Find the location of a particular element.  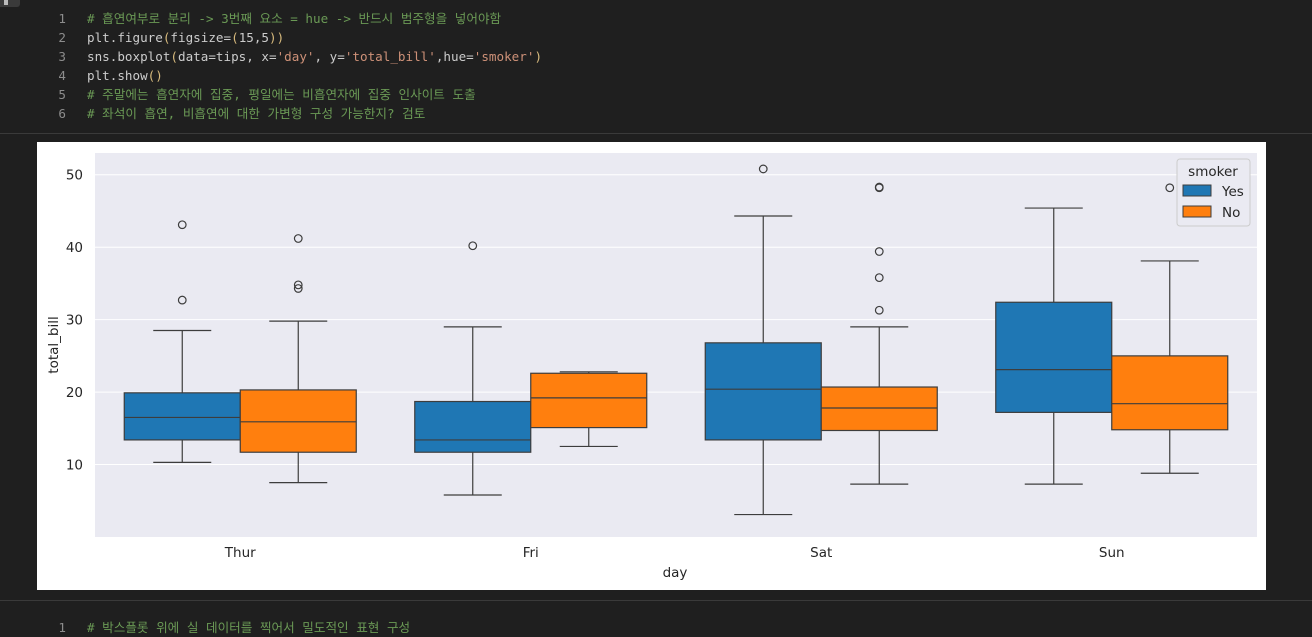

code-token: figsize= is located at coordinates (201, 37).